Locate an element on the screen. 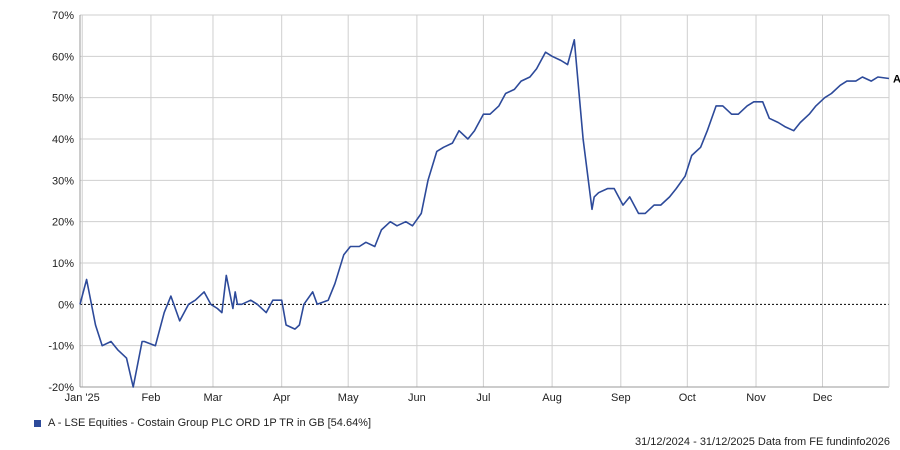 The image size is (900, 450). x-axis-tick-labels: Jan '25 Feb Mar Apr May Jun Jul Aug Sep Oct Nov Dec is located at coordinates (449, 398).